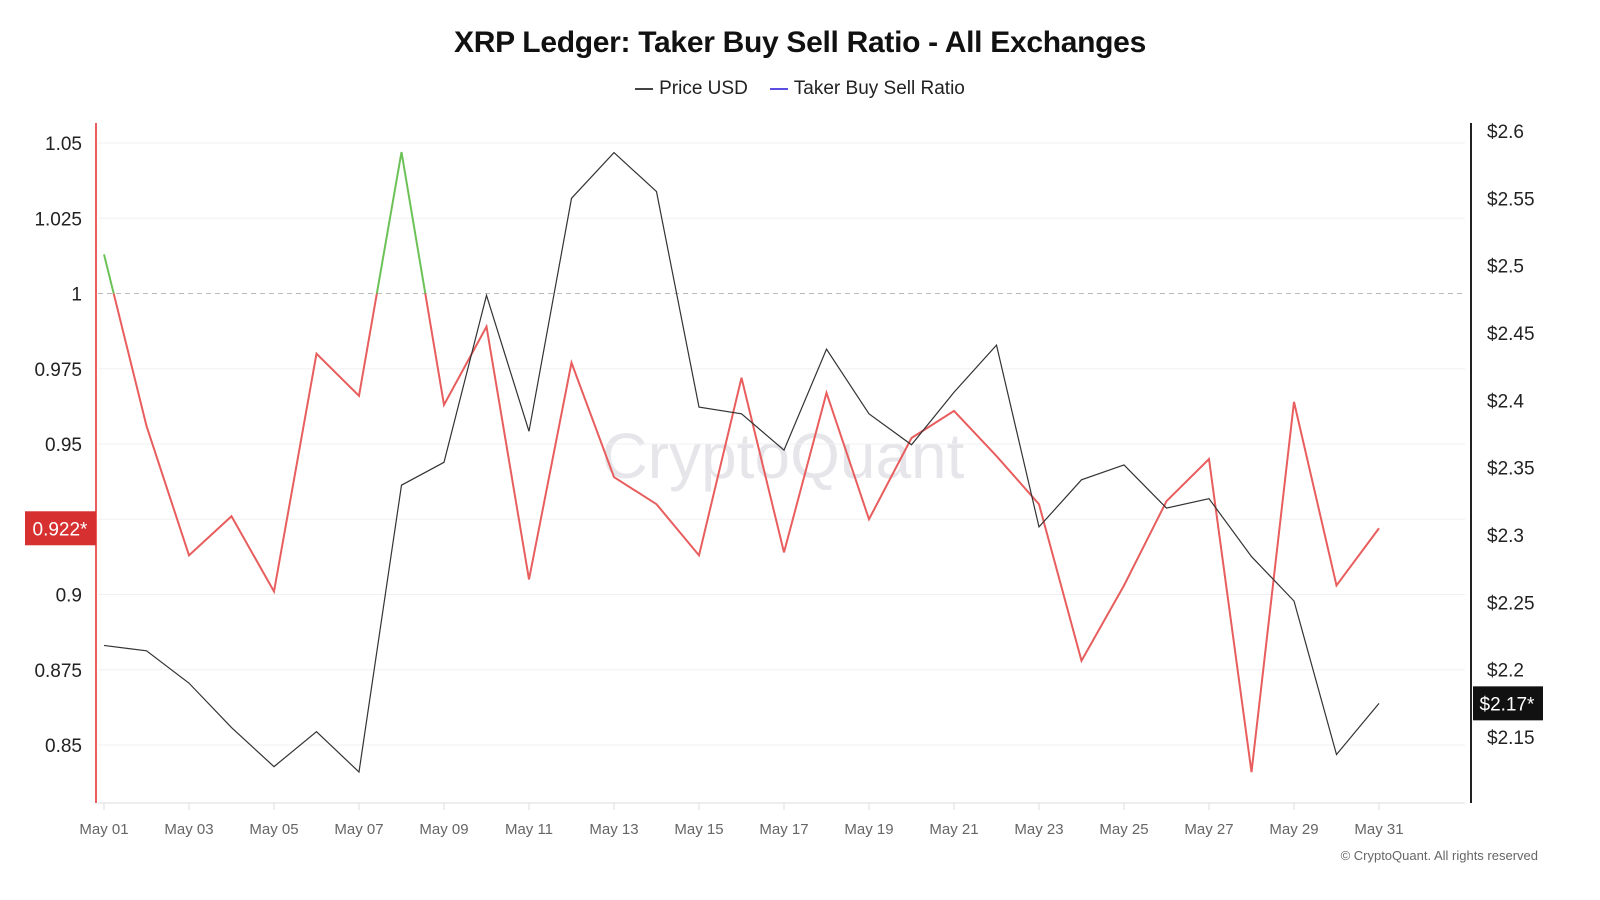 The image size is (1600, 900). Describe the element at coordinates (103, 829) in the screenshot. I see `x-axis-tick-label: May 01` at that location.